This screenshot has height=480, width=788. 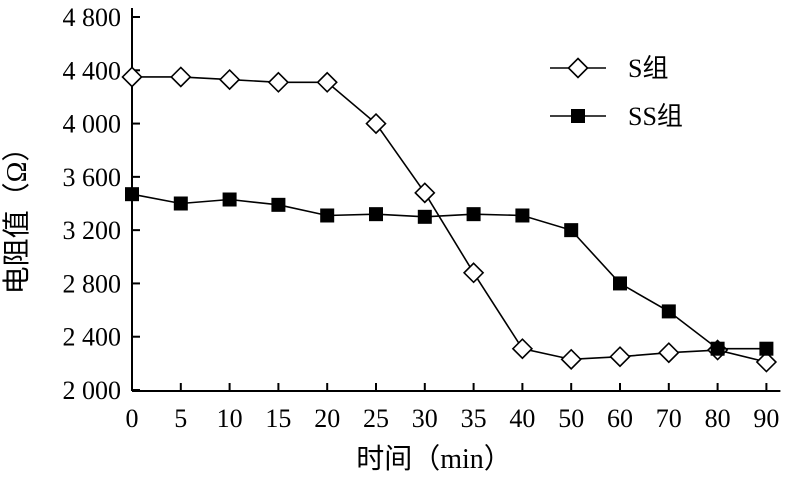 What do you see at coordinates (92, 337) in the screenshot?
I see `y-tick-label: 2 400` at bounding box center [92, 337].